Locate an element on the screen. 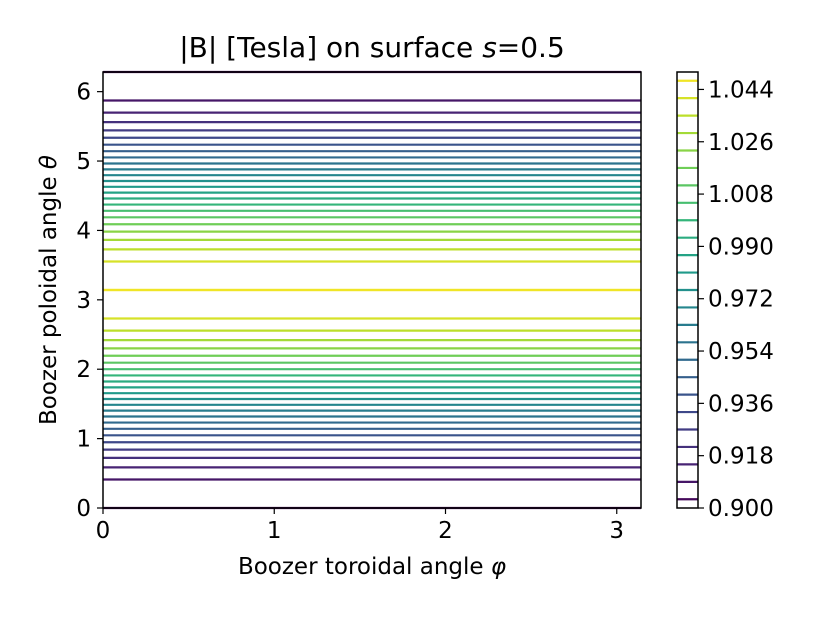 The height and width of the screenshot is (623, 830). colorbar is located at coordinates (687, 290).